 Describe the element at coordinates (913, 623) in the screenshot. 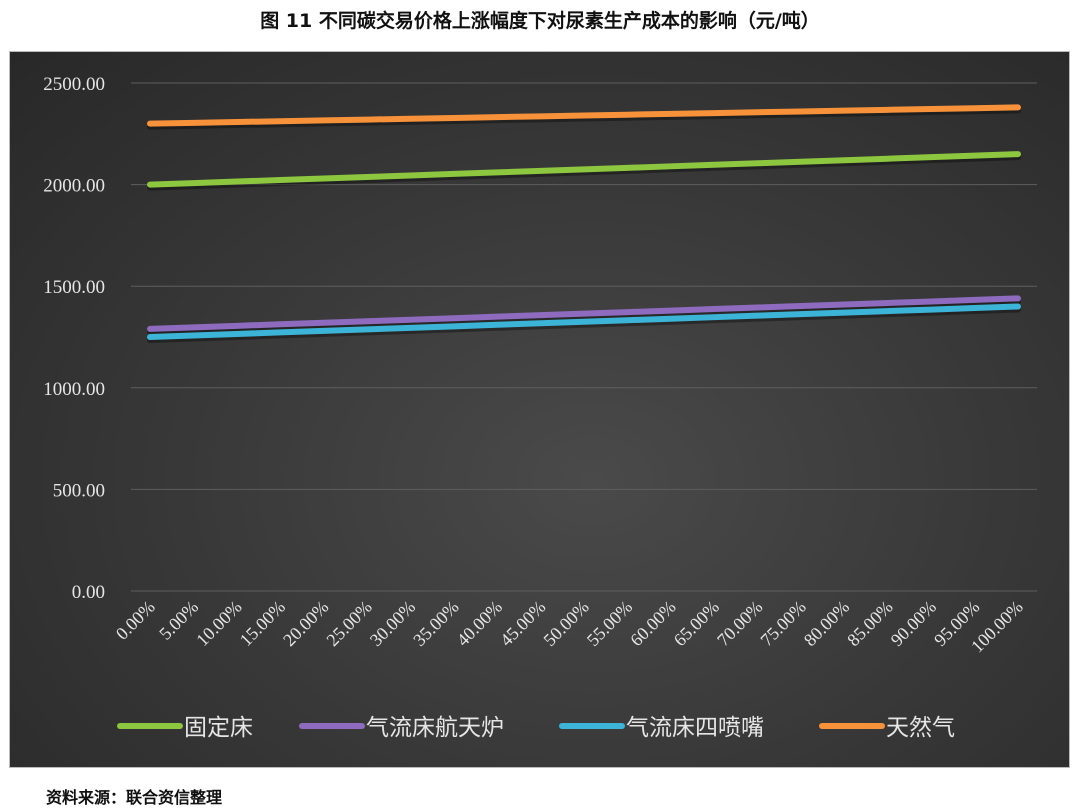

I see `x-tick-label: 90.00%` at that location.